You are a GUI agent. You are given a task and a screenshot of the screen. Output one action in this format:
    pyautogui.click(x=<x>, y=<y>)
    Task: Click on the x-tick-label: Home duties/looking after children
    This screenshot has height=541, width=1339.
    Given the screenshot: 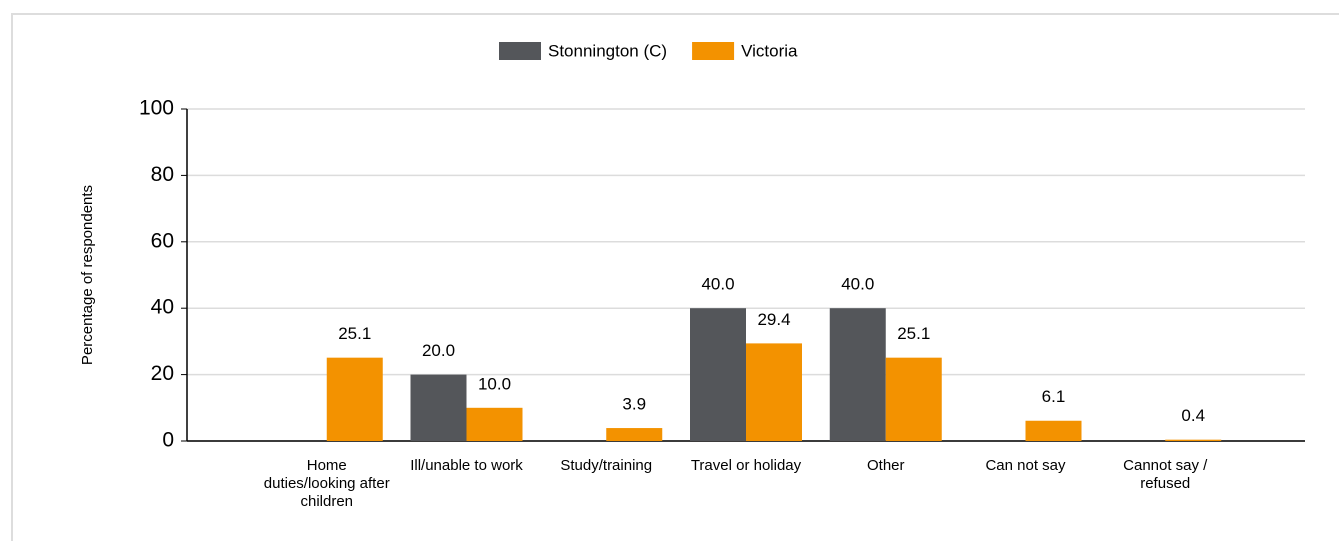 What is the action you would take?
    pyautogui.click(x=326, y=483)
    